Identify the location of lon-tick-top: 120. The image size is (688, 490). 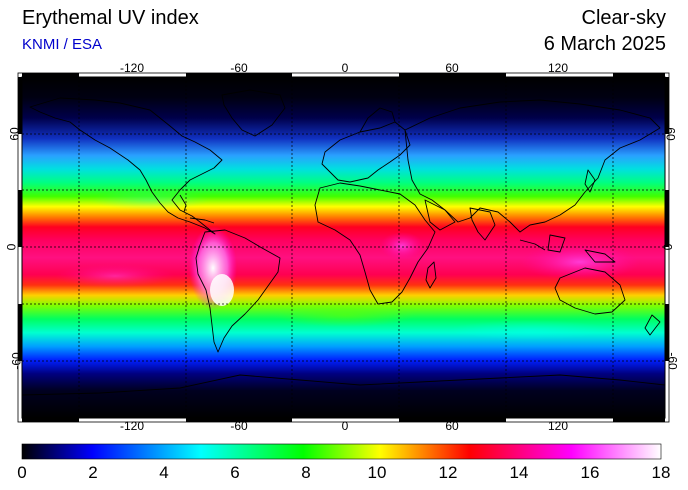
(558, 68).